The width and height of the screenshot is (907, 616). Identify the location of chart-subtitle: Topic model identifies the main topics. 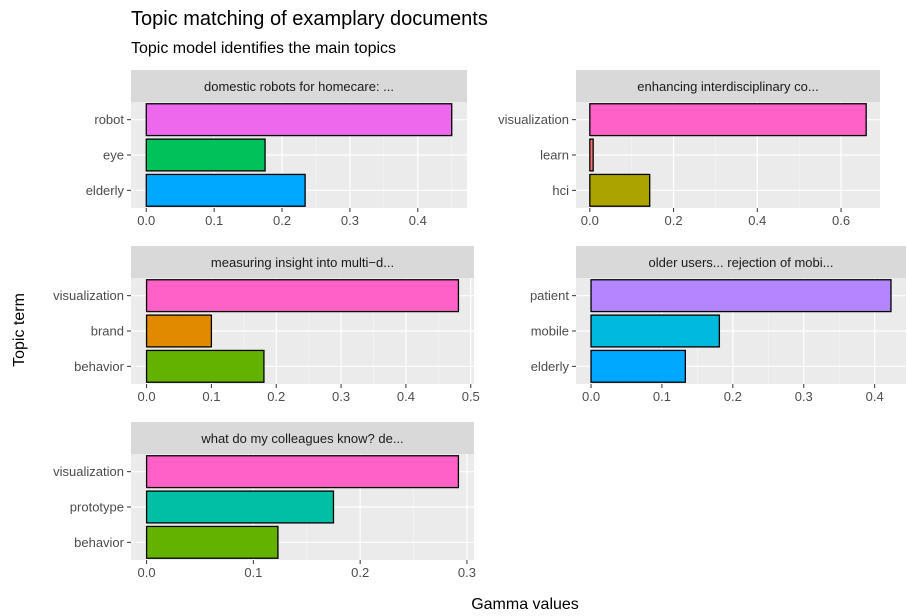
(263, 48).